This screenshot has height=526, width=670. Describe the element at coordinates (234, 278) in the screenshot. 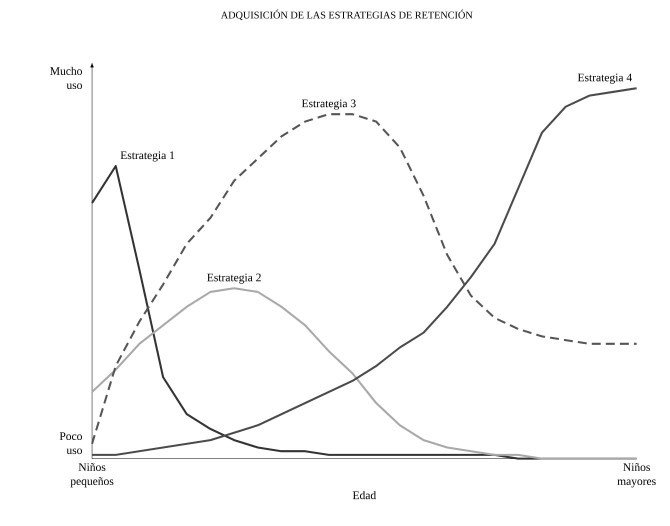

I see `series-label: Estrategia 2` at that location.